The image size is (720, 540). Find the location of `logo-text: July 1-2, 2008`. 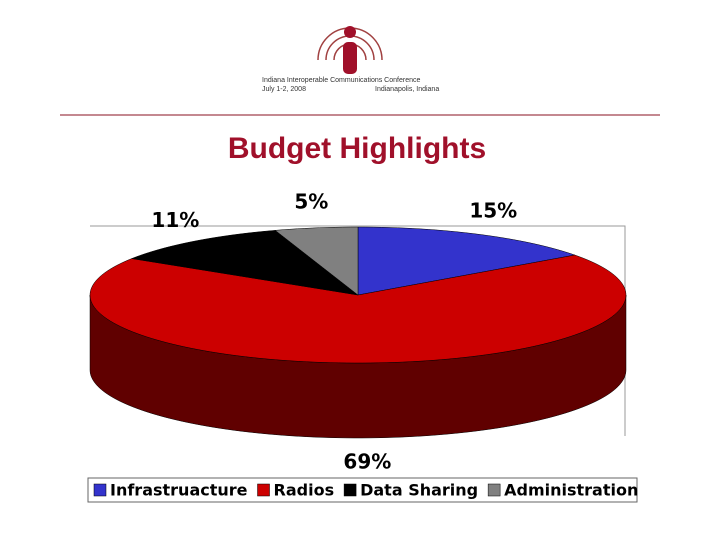

logo-text: July 1-2, 2008 is located at coordinates (284, 89).